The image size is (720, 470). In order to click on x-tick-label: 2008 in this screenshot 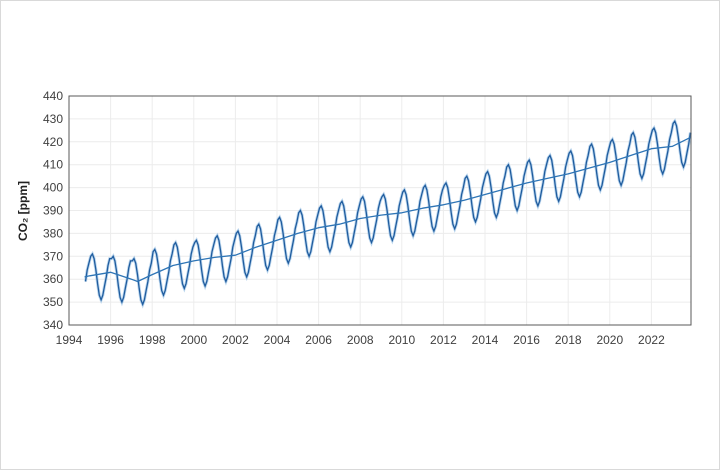, I will do `click(360, 340)`.